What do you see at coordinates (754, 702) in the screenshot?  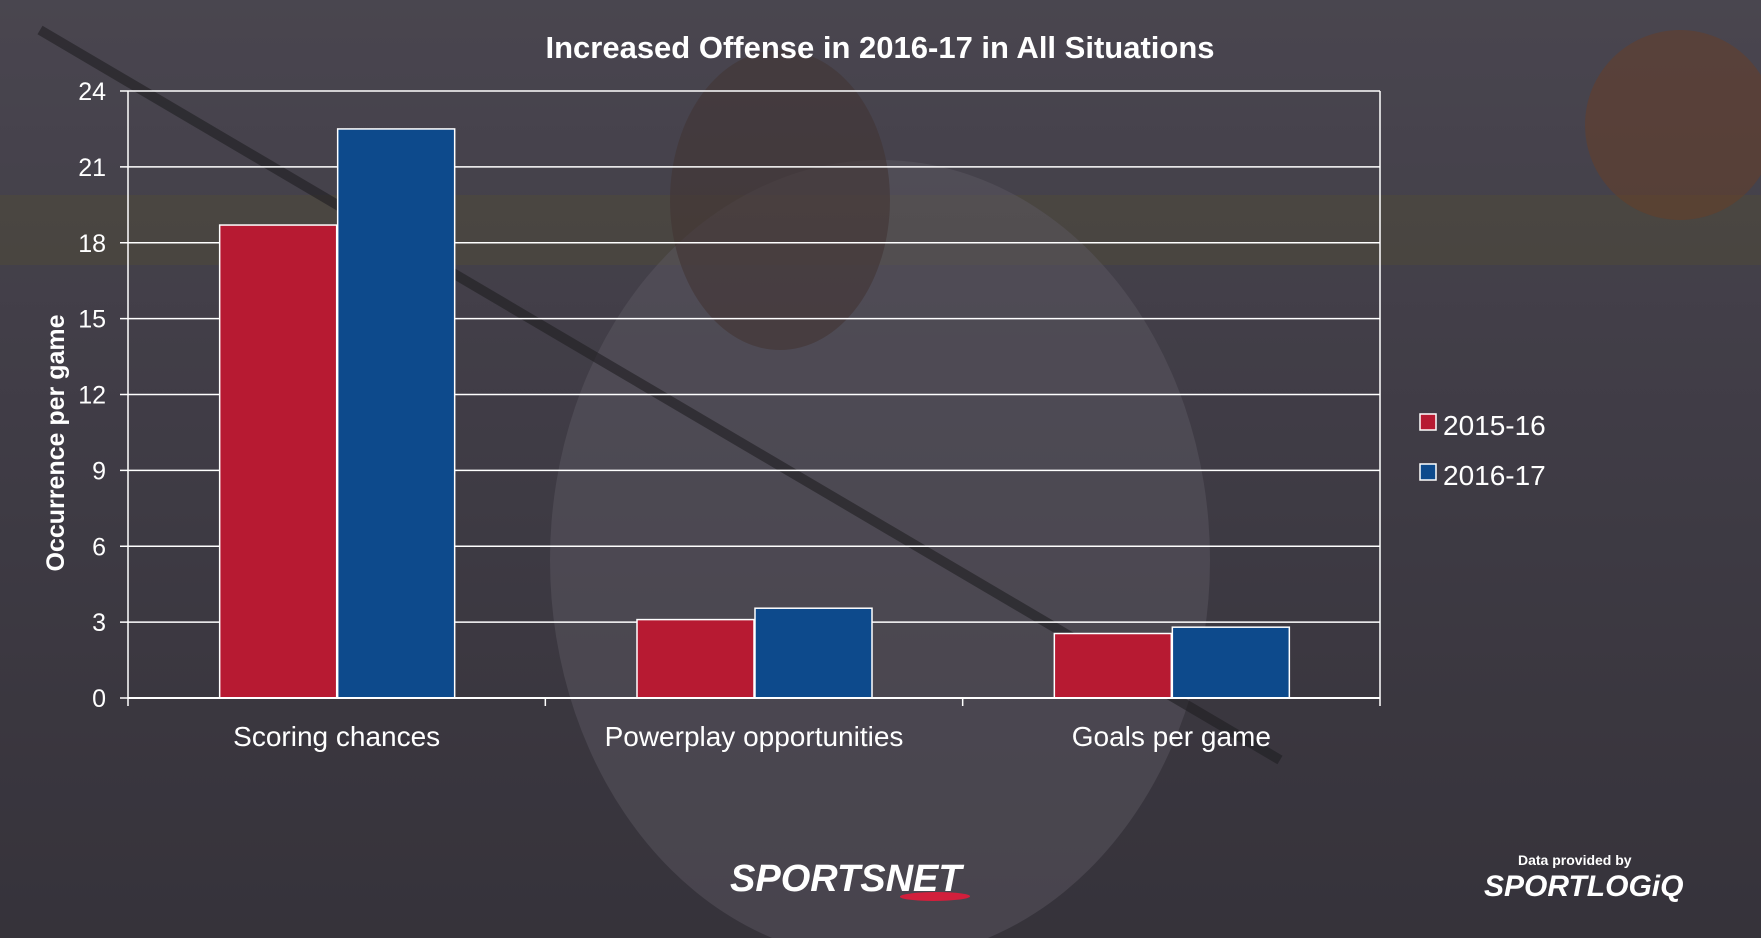 I see `x-axis-tick-marks` at bounding box center [754, 702].